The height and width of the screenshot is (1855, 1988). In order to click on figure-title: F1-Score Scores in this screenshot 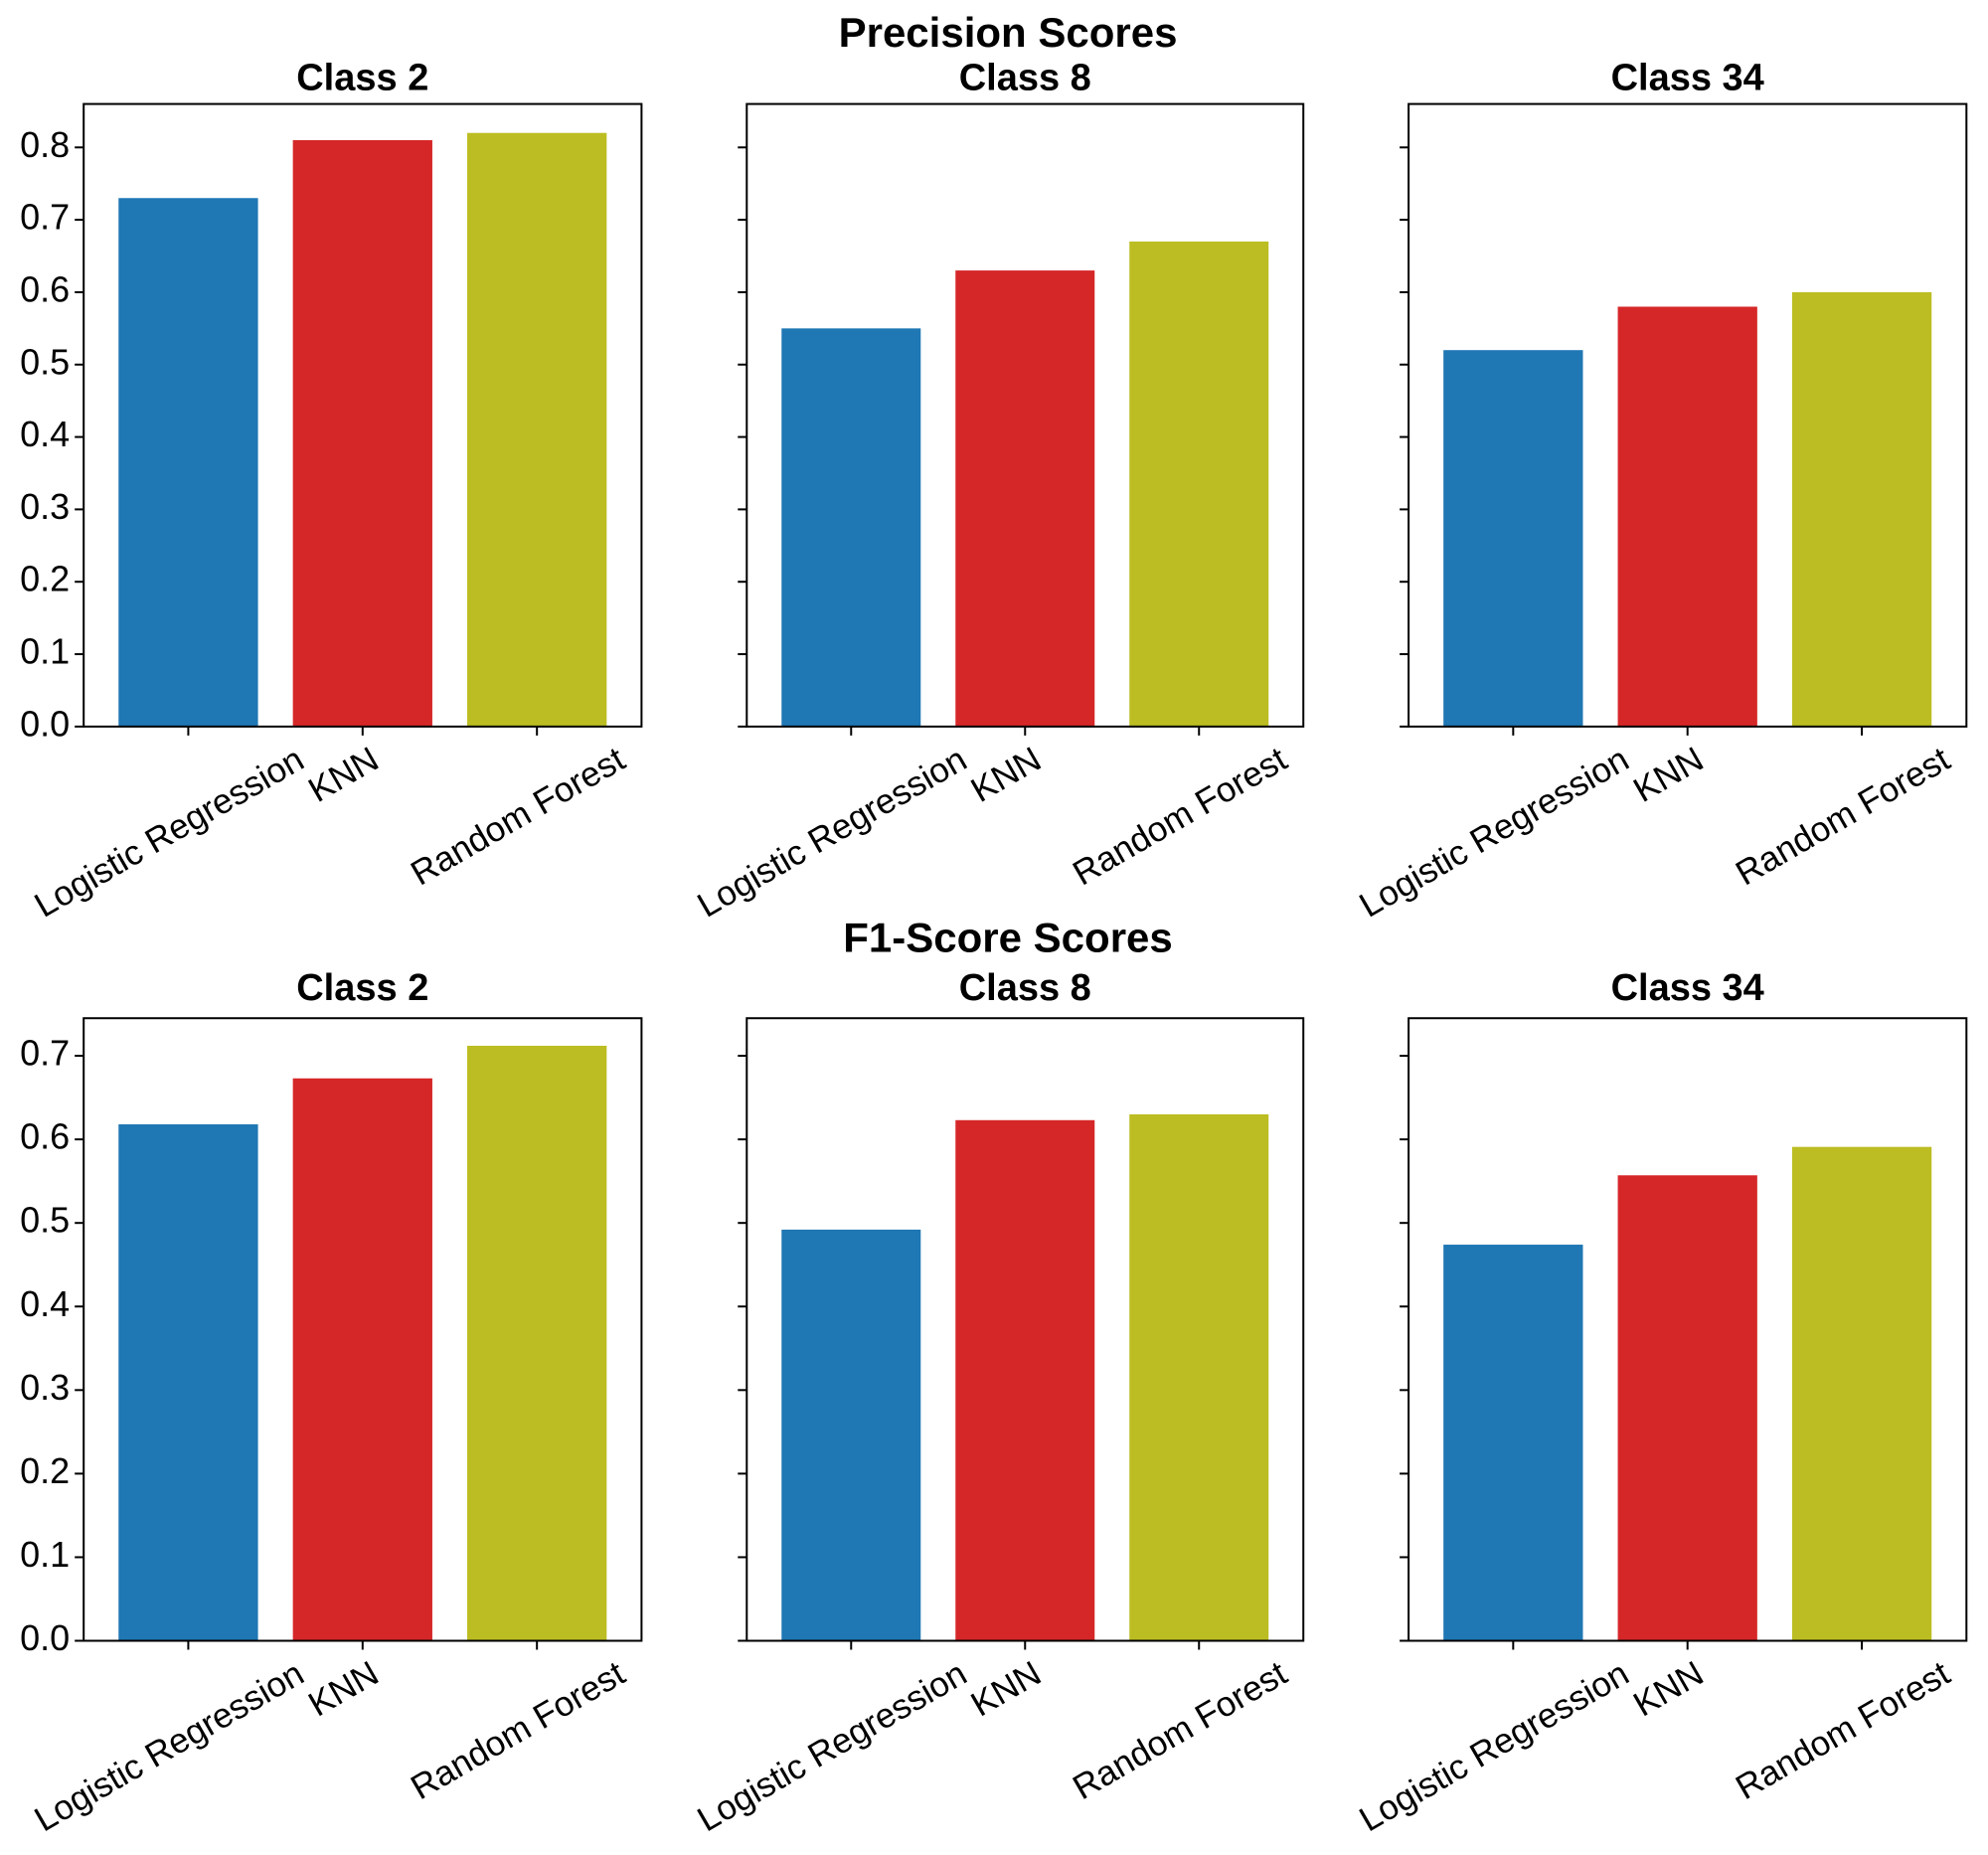, I will do `click(1008, 938)`.